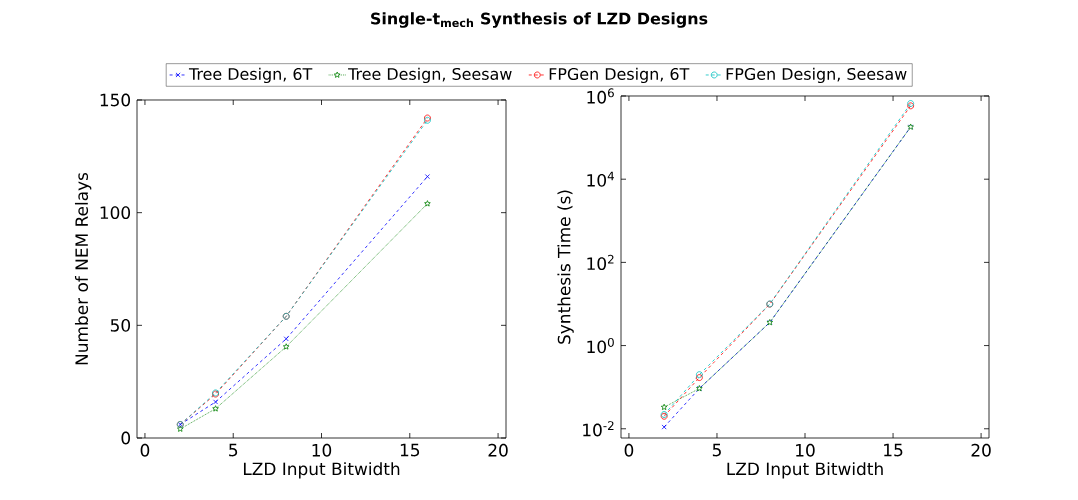  I want to click on legend-label: Tree Design, 6T, so click(250, 75).